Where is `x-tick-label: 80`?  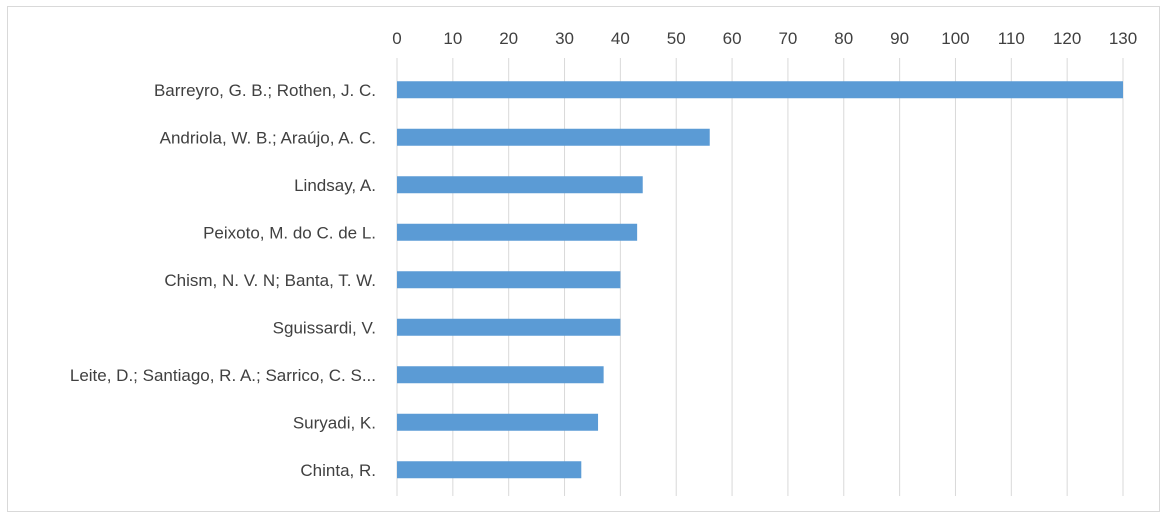
x-tick-label: 80 is located at coordinates (843, 38).